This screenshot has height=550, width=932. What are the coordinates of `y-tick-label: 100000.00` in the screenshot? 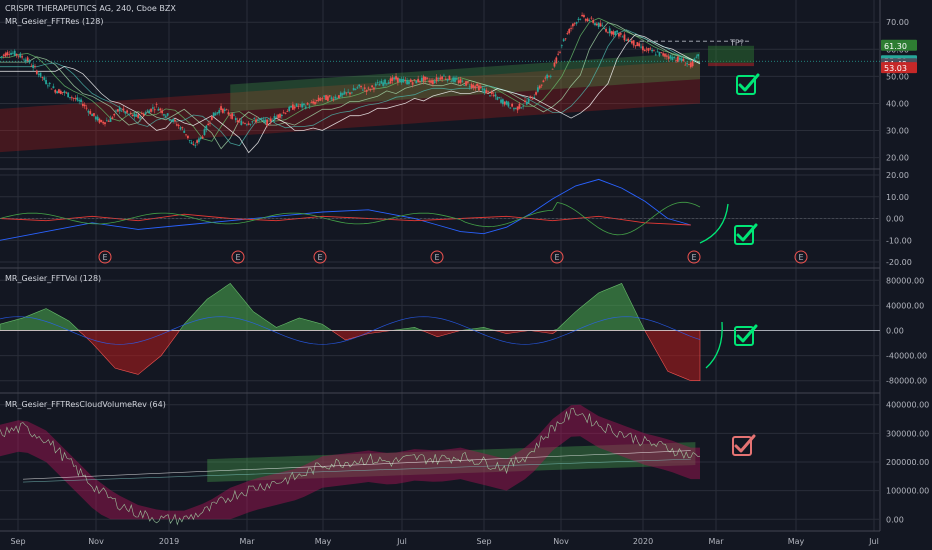 It's located at (907, 491).